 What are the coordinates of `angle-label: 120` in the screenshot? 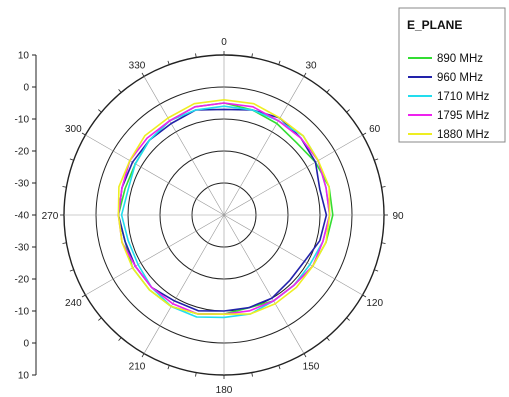 It's located at (374, 303).